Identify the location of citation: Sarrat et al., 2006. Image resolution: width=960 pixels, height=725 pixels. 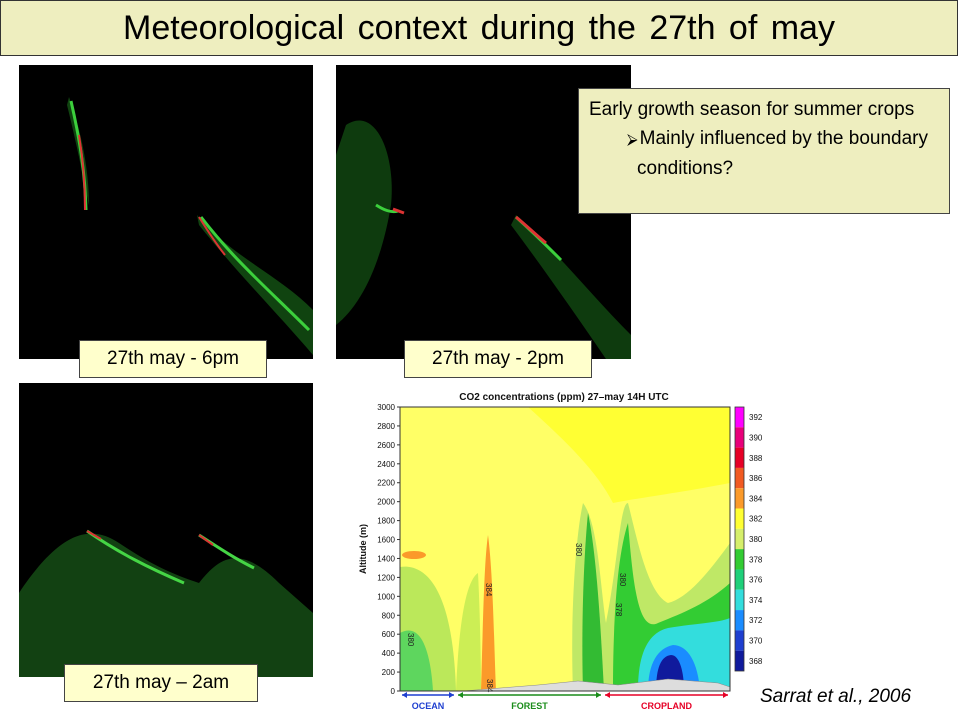
(836, 696).